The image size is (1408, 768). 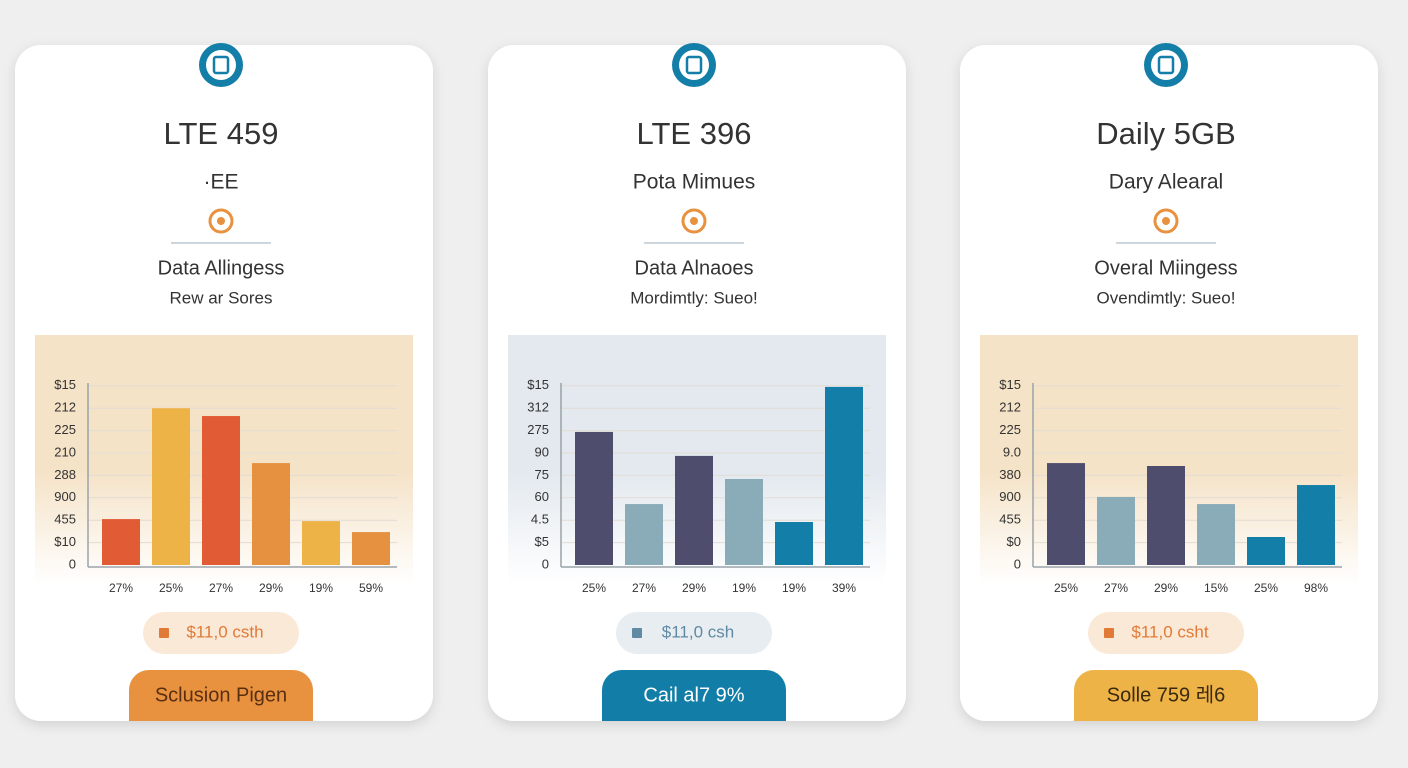 I want to click on x-tick-label: 39%, so click(x=844, y=588).